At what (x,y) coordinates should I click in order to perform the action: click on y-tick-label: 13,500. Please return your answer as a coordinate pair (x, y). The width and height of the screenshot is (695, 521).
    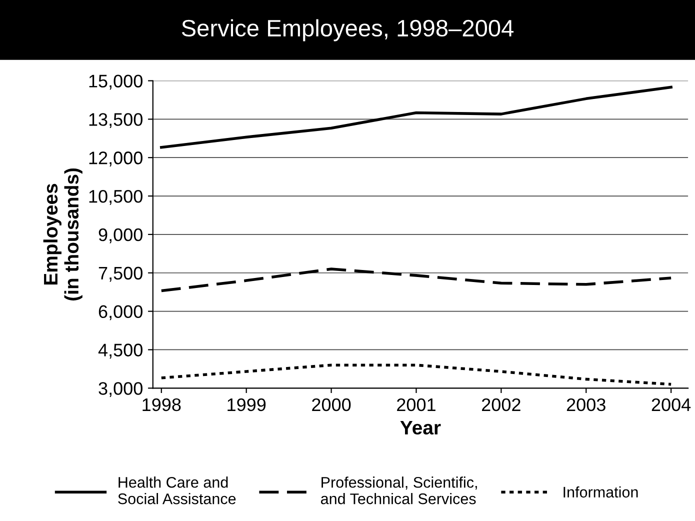
    Looking at the image, I should click on (115, 120).